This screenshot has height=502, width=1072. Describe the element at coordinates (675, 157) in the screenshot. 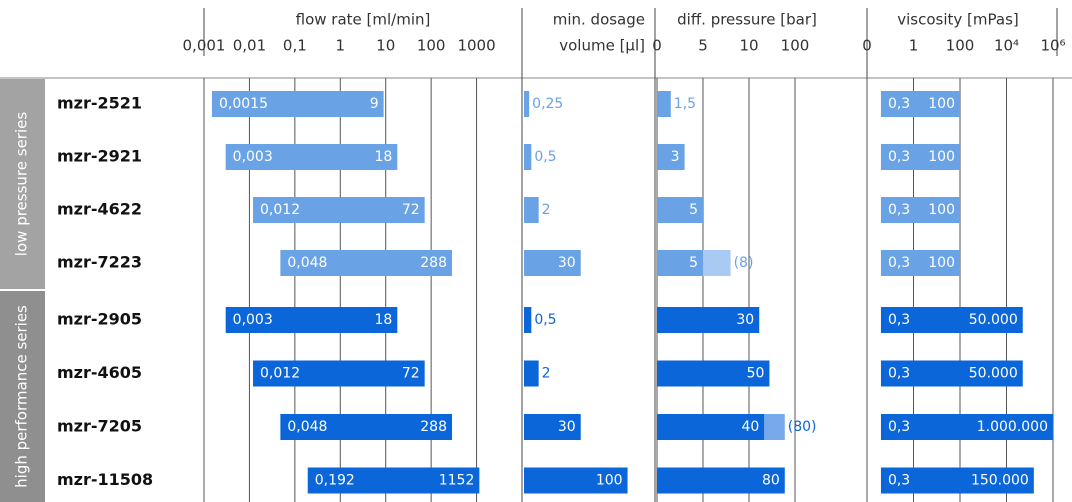

I see `value-label: 3` at that location.